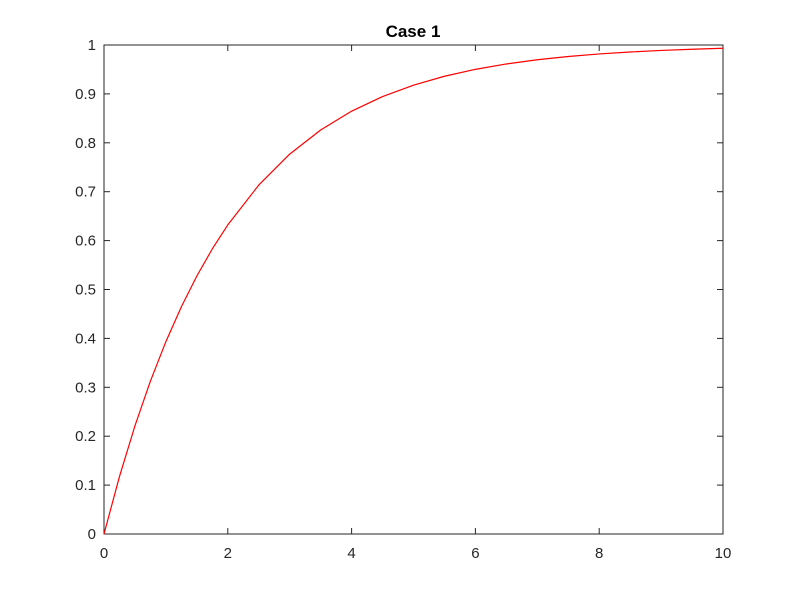  I want to click on y-tick-label: 0.1, so click(85, 485).